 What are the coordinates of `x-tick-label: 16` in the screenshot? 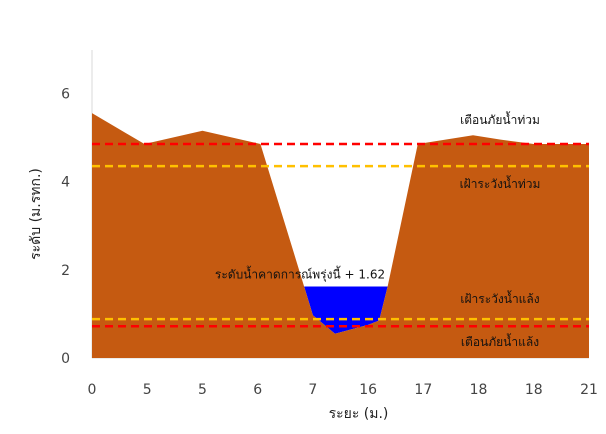 It's located at (368, 390).